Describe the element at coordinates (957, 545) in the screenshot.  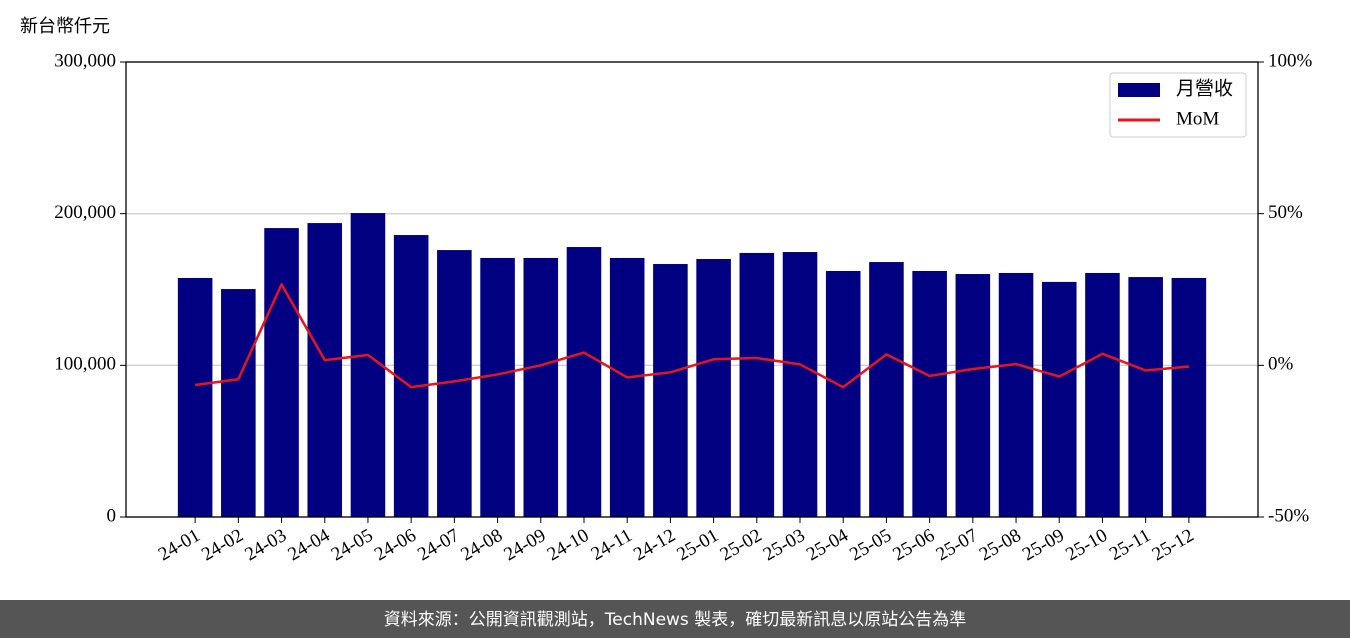
I see `x-tick-label: 25-07` at that location.